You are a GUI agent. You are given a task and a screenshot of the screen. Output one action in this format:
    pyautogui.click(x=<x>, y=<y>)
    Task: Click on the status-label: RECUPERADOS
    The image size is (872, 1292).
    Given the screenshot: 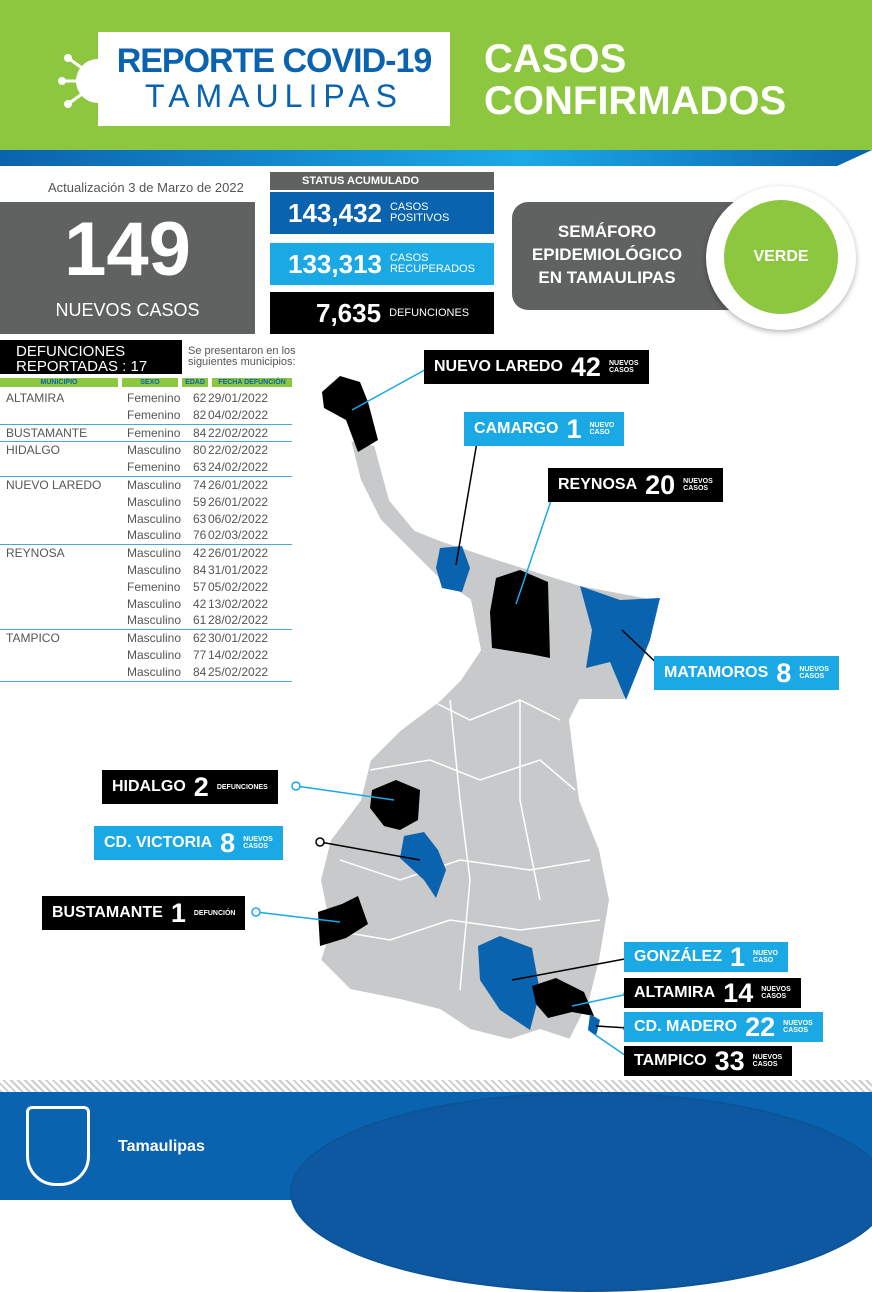 What is the action you would take?
    pyautogui.click(x=432, y=269)
    